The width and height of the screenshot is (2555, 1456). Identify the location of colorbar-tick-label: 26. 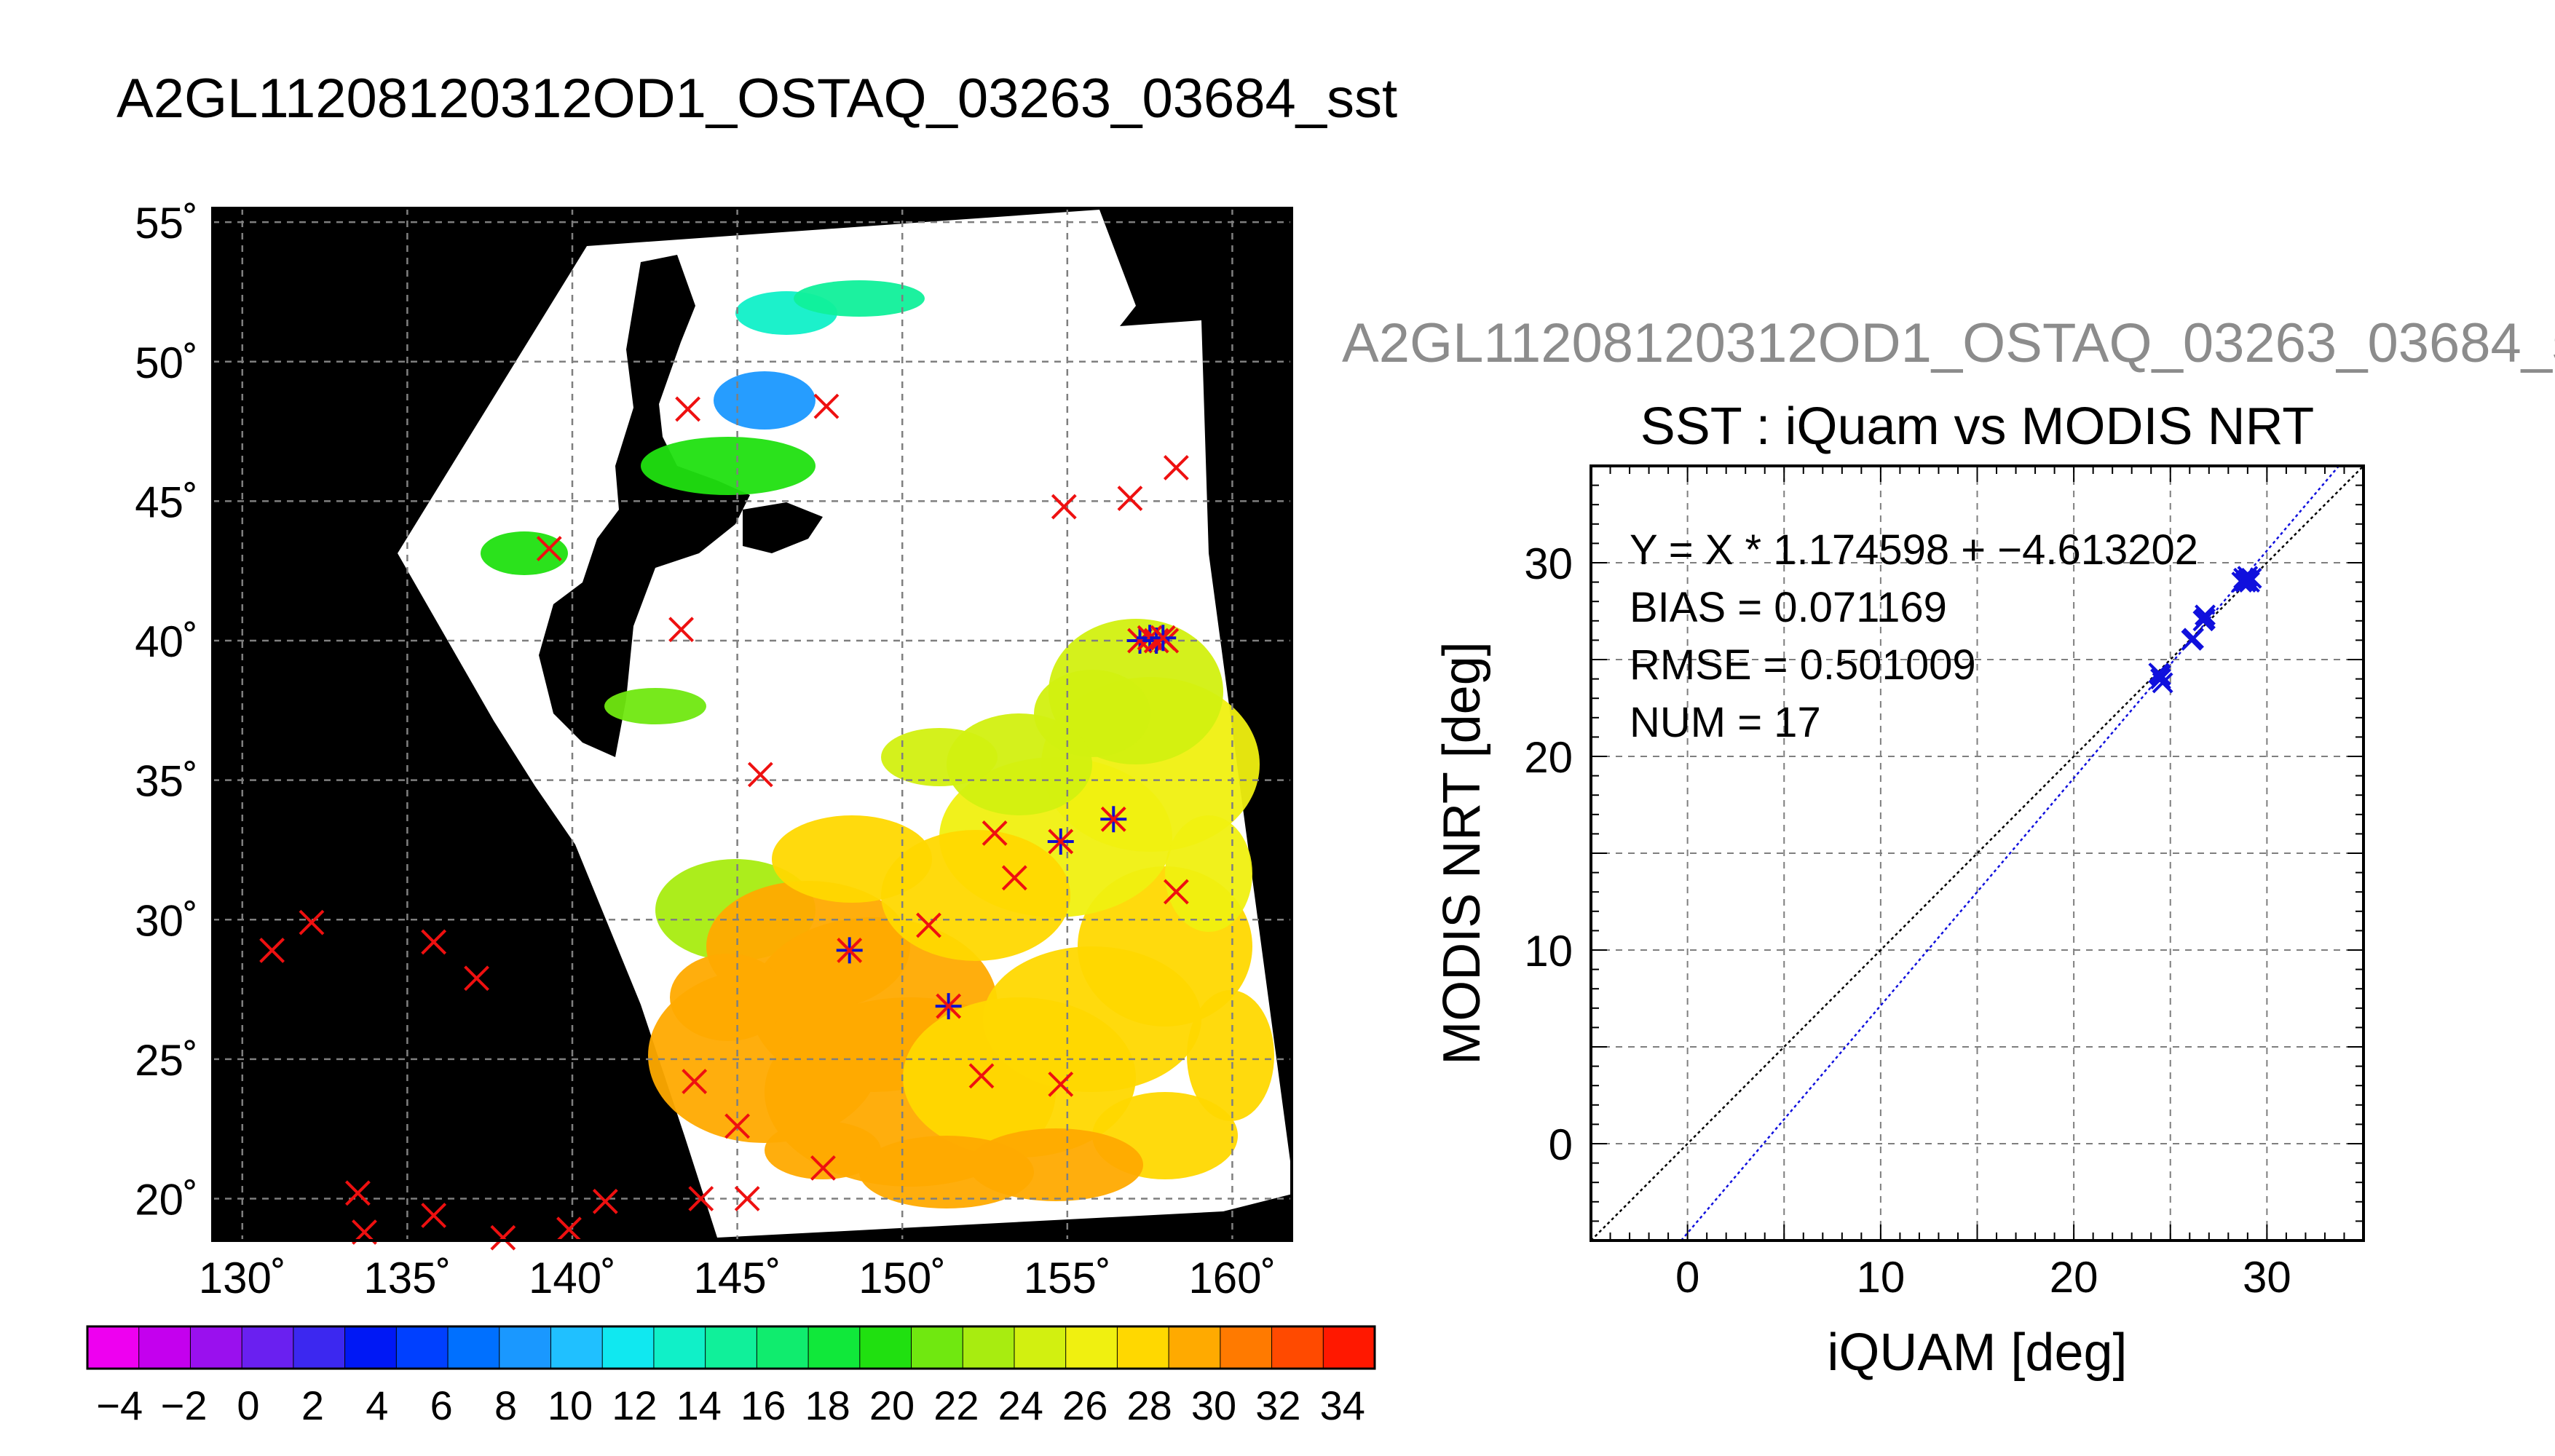
(1084, 1405).